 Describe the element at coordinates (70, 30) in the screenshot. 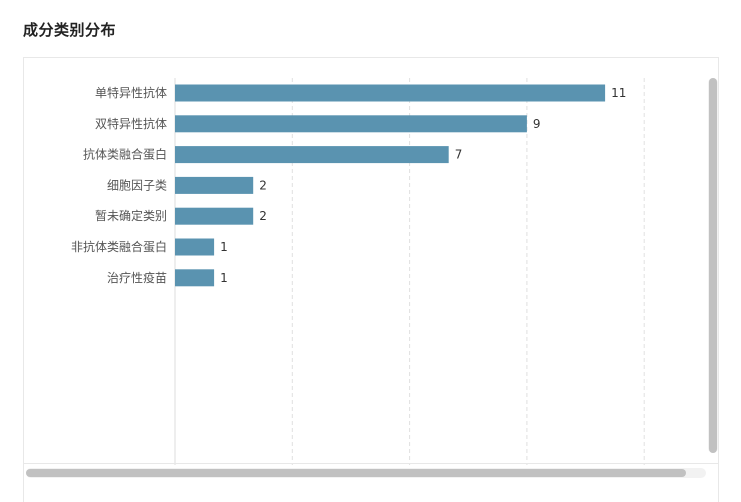

I see `page-title: 成分类别分布` at that location.